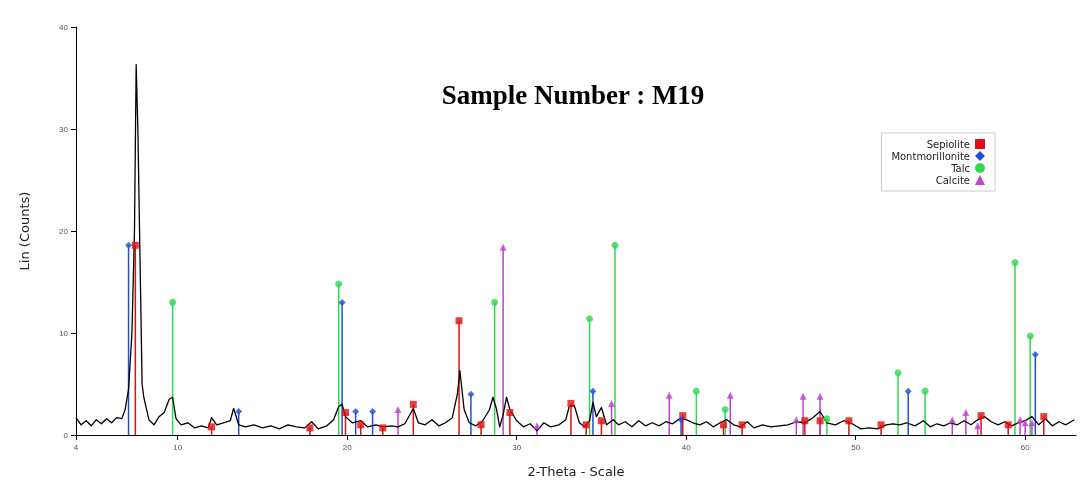  I want to click on x-tick-label: 40, so click(686, 447).